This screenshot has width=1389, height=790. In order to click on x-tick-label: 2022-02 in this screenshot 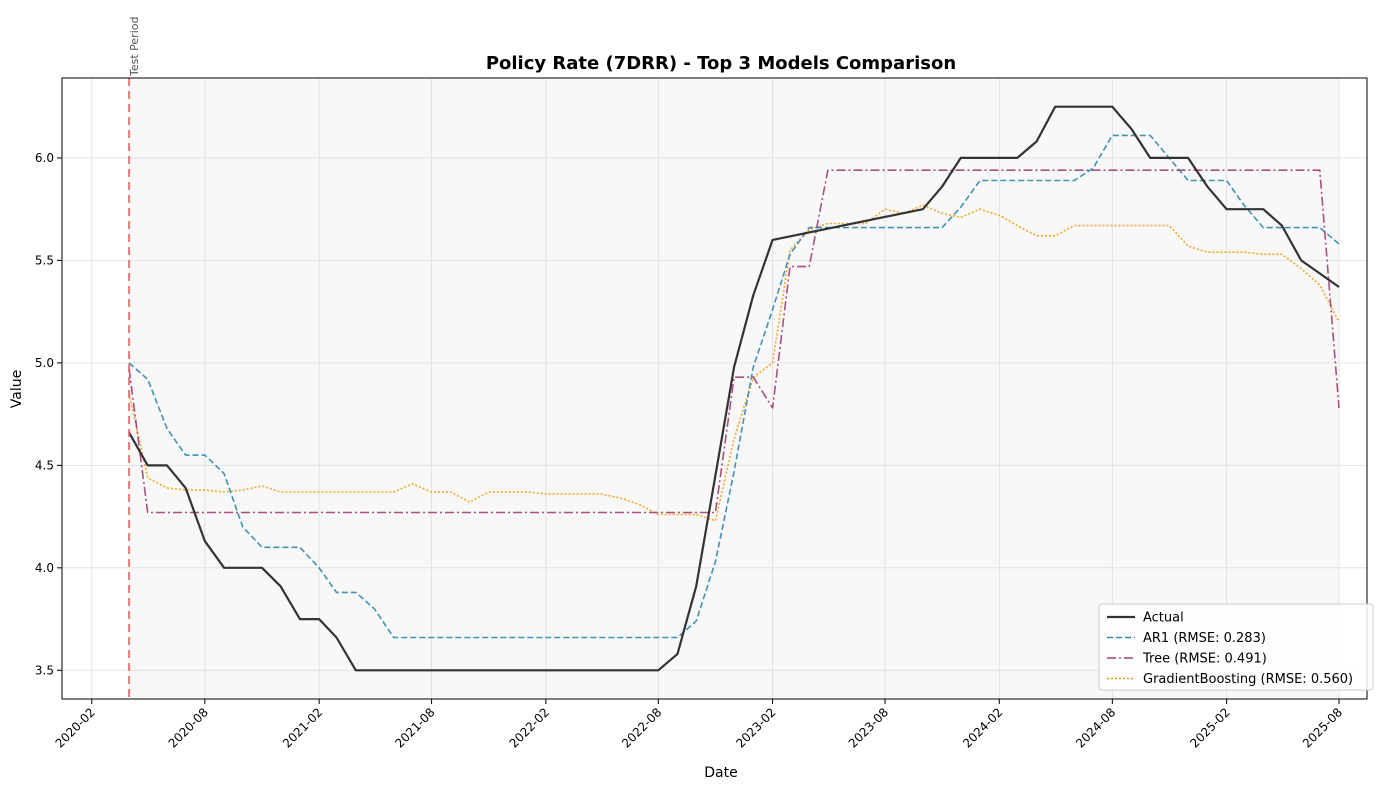, I will do `click(529, 727)`.